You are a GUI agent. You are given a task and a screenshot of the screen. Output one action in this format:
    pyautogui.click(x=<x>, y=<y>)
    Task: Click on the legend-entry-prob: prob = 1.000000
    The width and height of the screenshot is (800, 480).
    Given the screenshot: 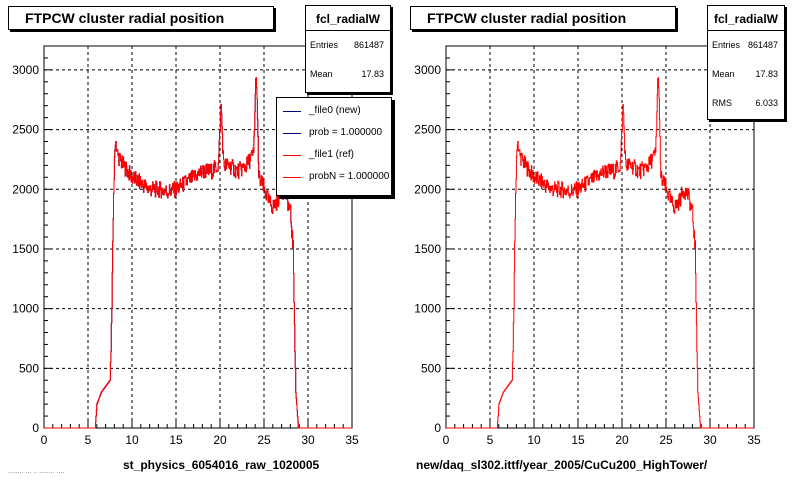 What is the action you would take?
    pyautogui.click(x=334, y=133)
    